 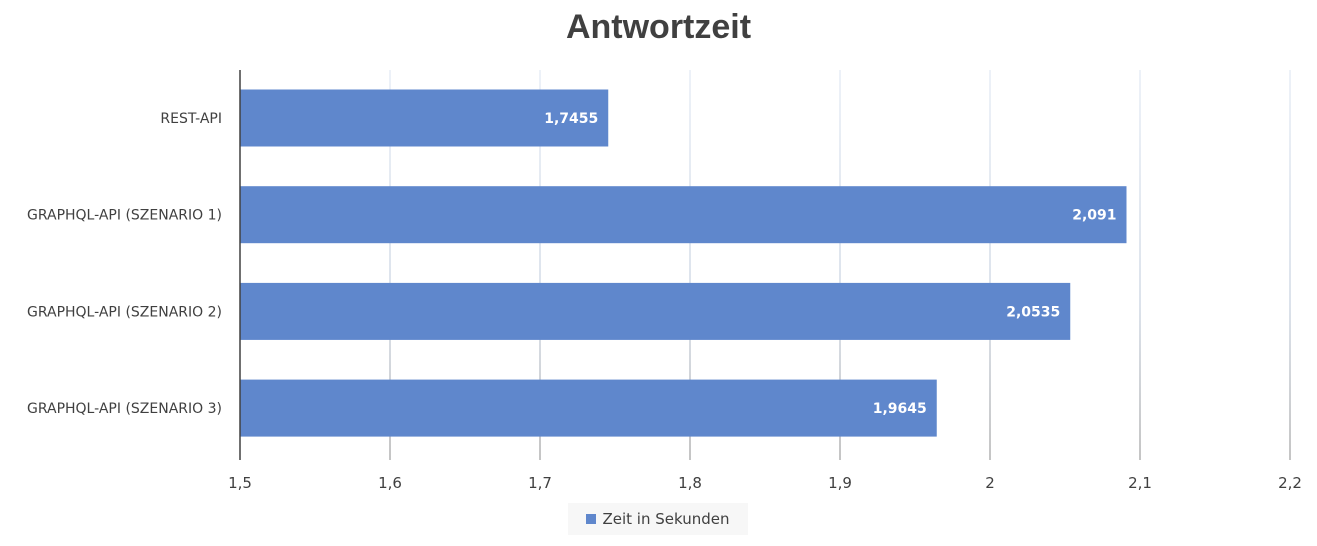 What do you see at coordinates (390, 483) in the screenshot?
I see `x-tick-label: 1,6` at bounding box center [390, 483].